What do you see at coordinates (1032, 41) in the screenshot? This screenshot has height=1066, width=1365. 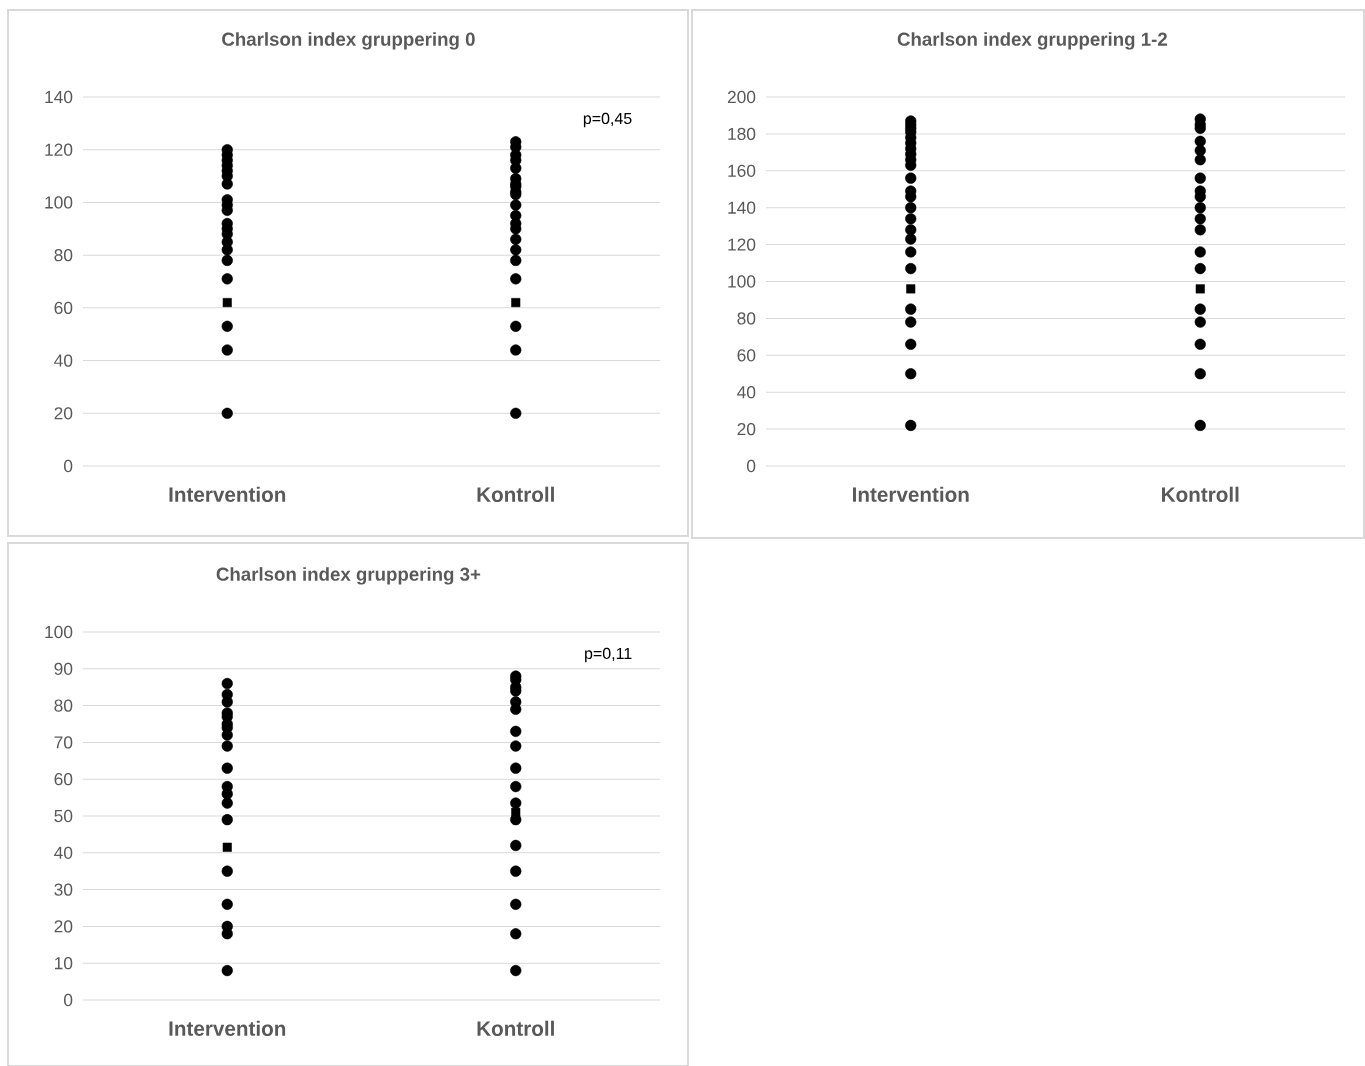 I see `chart-title: Charlson index gruppering 1-2` at bounding box center [1032, 41].